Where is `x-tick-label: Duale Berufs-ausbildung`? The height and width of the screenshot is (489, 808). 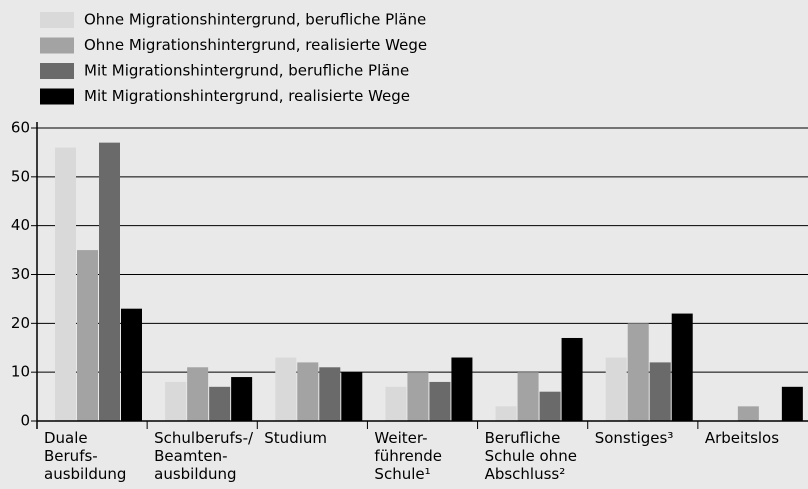 x-tick-label: Duale Berufs-ausbildung is located at coordinates (85, 456).